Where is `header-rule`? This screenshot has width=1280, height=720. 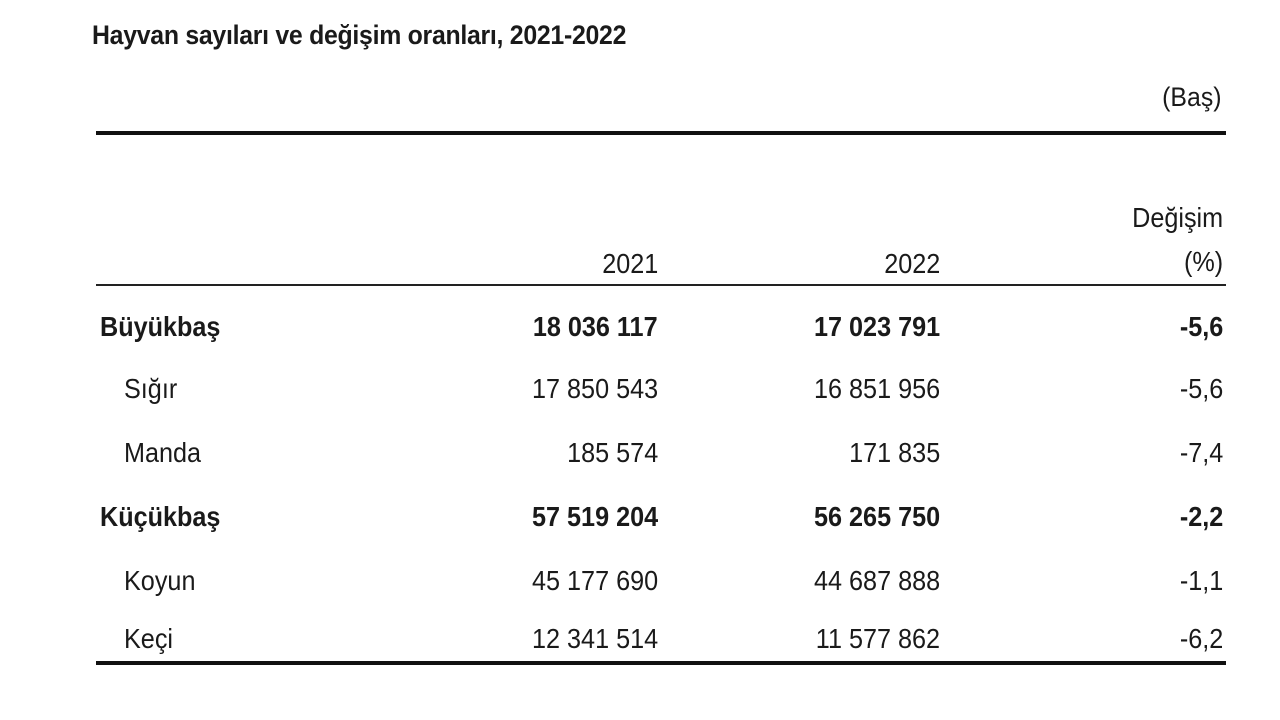 header-rule is located at coordinates (661, 285).